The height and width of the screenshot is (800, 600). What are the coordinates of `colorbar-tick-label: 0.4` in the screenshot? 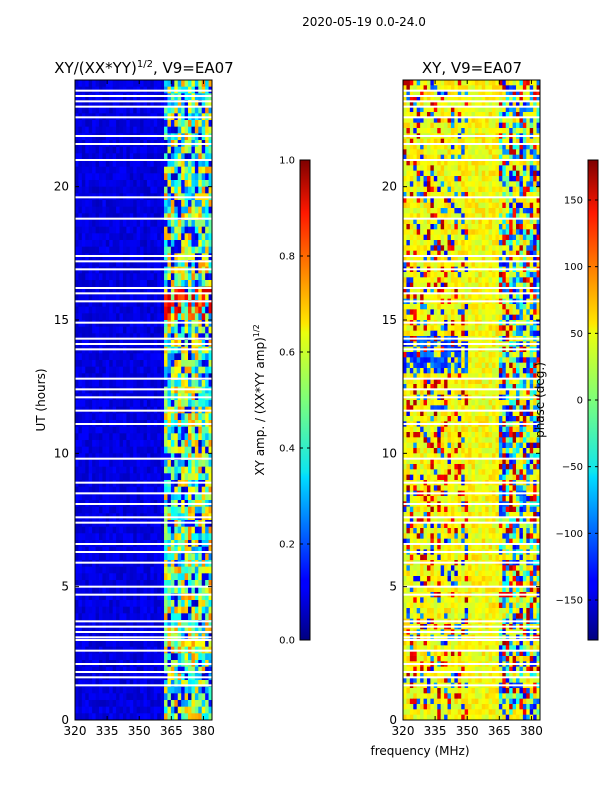 It's located at (287, 449).